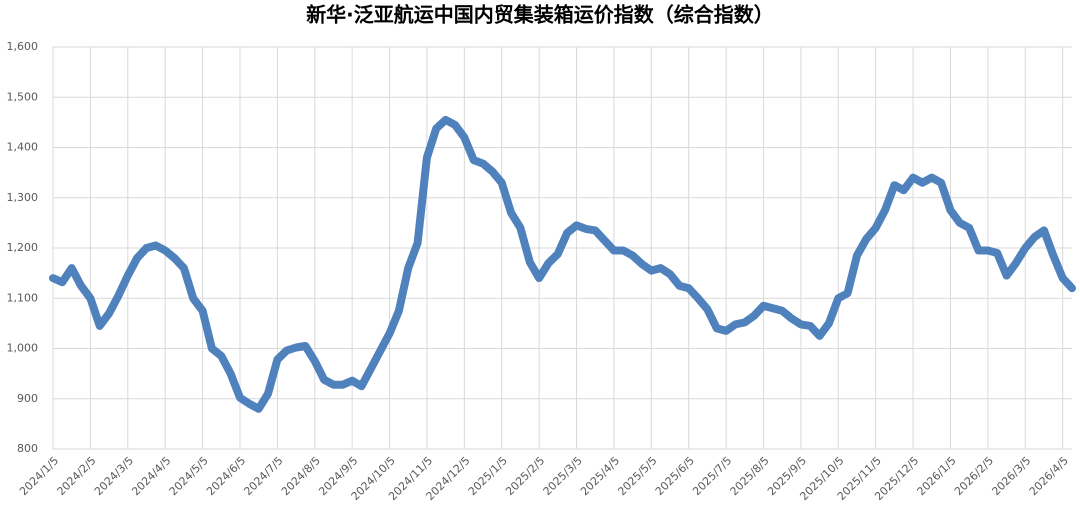  Describe the element at coordinates (712, 476) in the screenshot. I see `x-tick-label: 2025/7/5` at that location.